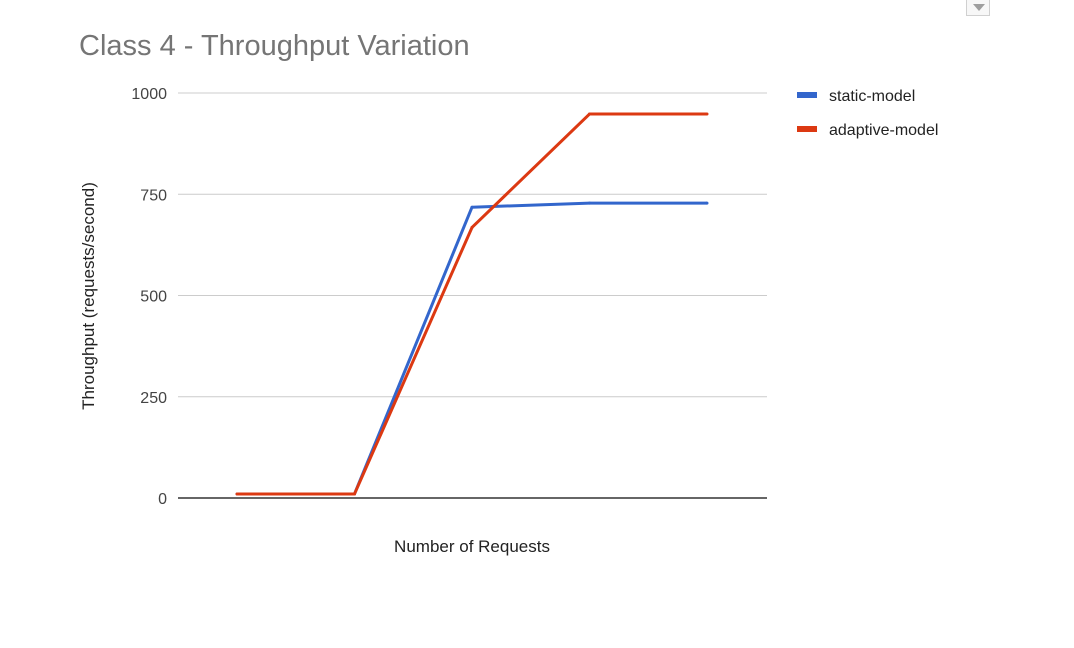  Describe the element at coordinates (149, 94) in the screenshot. I see `y-tick-label-1000: 1000` at that location.